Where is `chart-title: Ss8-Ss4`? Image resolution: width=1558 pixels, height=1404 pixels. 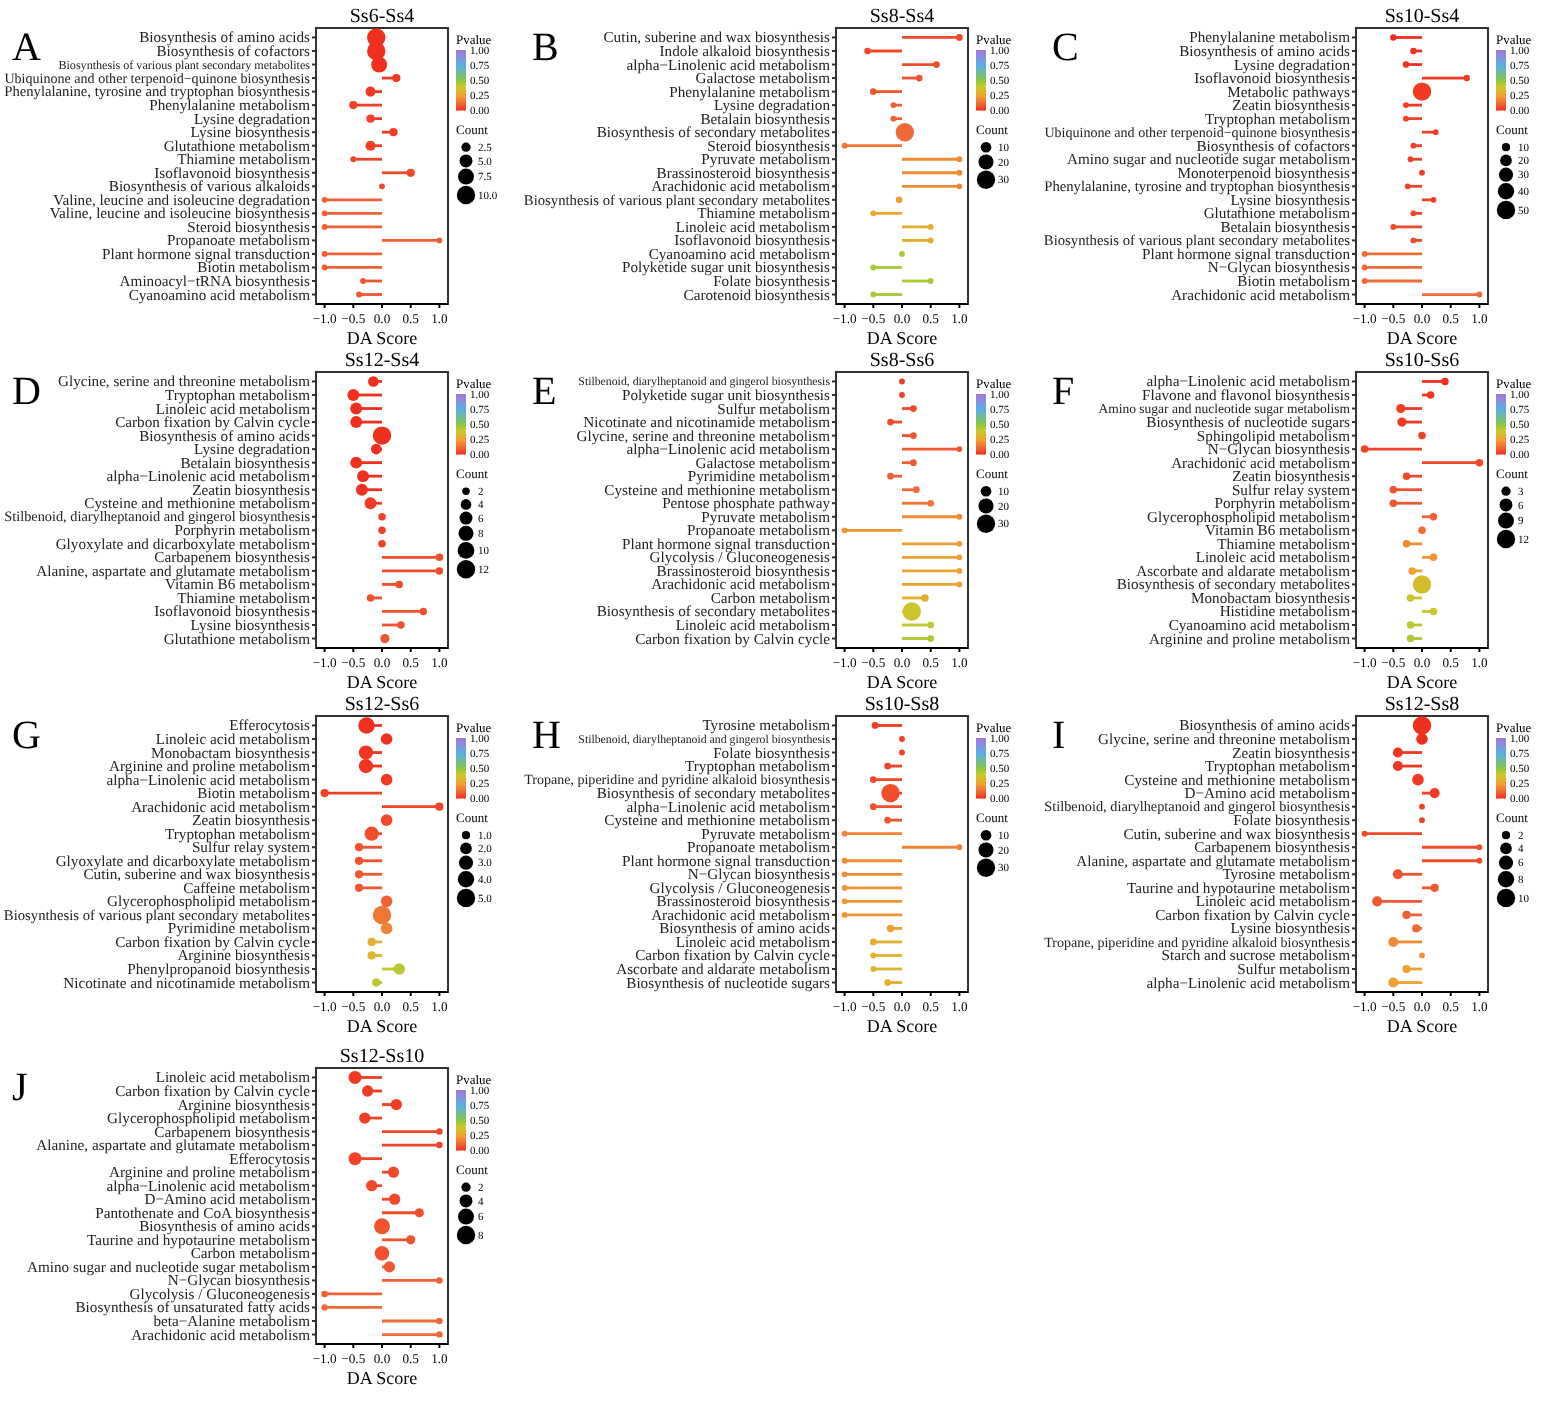 chart-title: Ss8-Ss4 is located at coordinates (902, 17).